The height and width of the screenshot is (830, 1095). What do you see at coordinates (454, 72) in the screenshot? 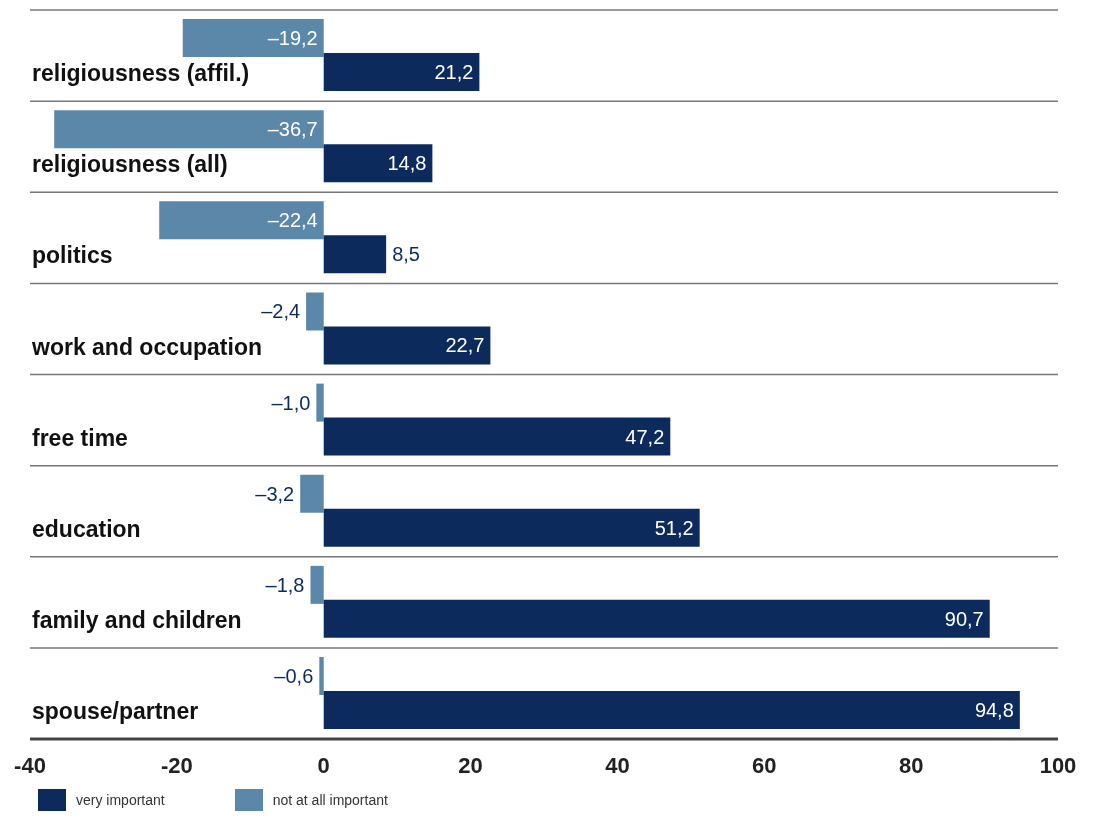
I see `data-label: 21,2` at bounding box center [454, 72].